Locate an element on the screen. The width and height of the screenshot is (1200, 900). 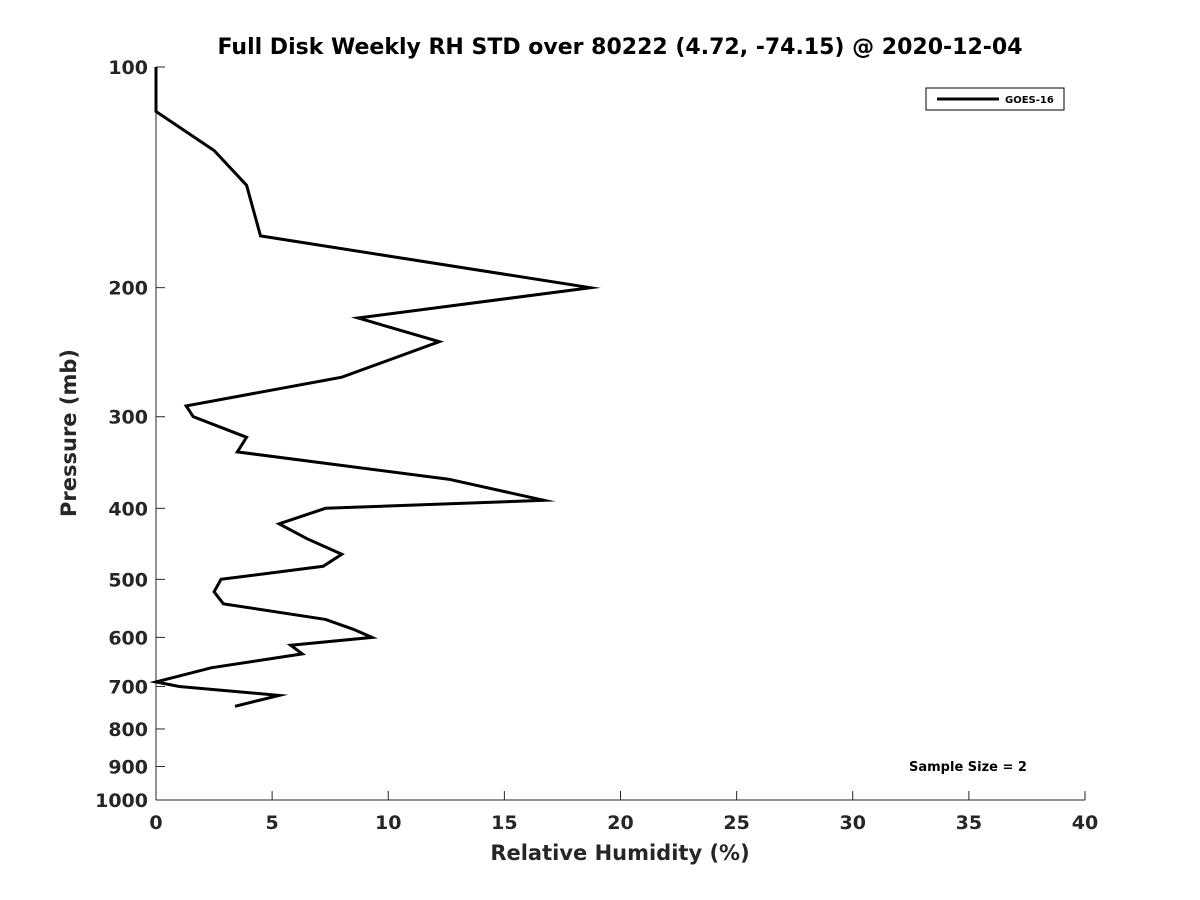
legend-label: GOES-16 is located at coordinates (1029, 100).